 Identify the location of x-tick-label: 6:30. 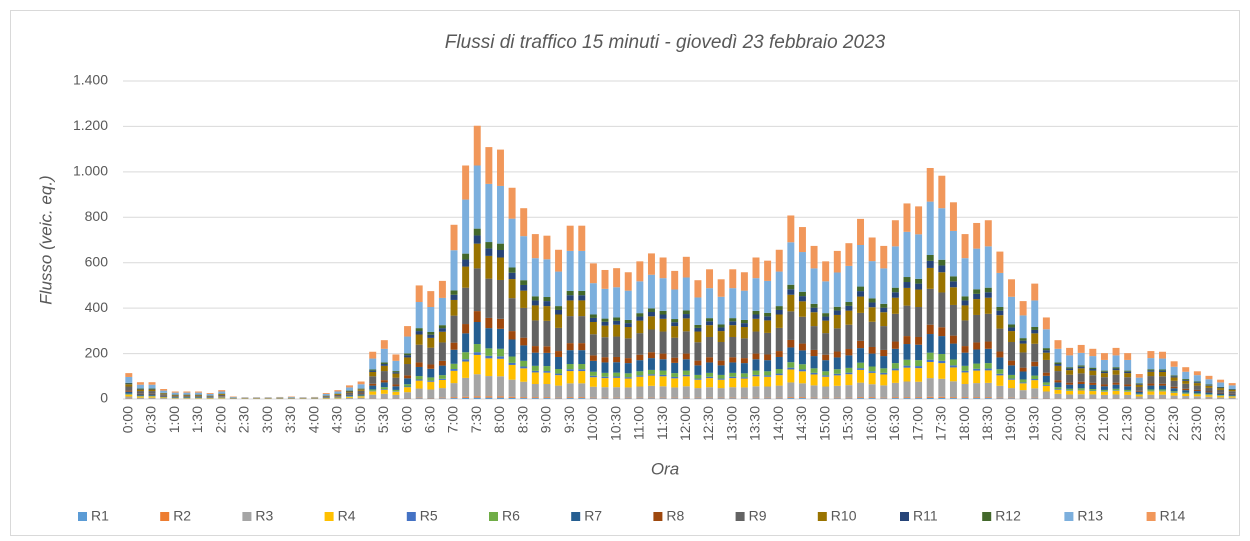
(429, 419).